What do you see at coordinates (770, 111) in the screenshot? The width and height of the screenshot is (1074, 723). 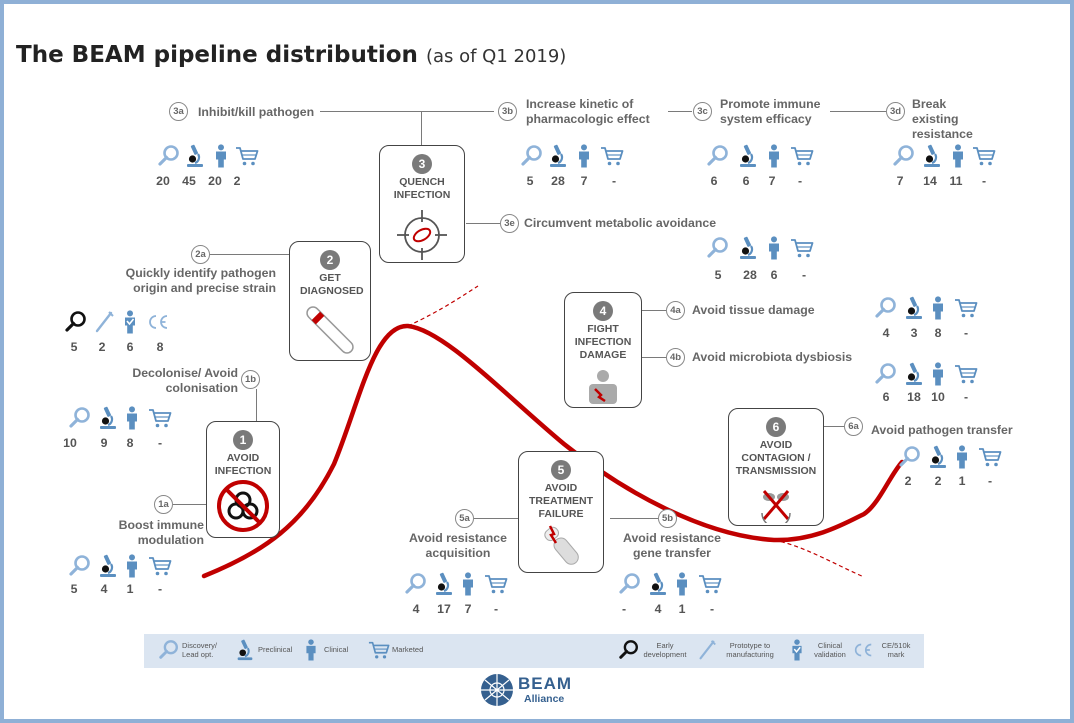 I see `label-3c: Promote immune system efficacy` at bounding box center [770, 111].